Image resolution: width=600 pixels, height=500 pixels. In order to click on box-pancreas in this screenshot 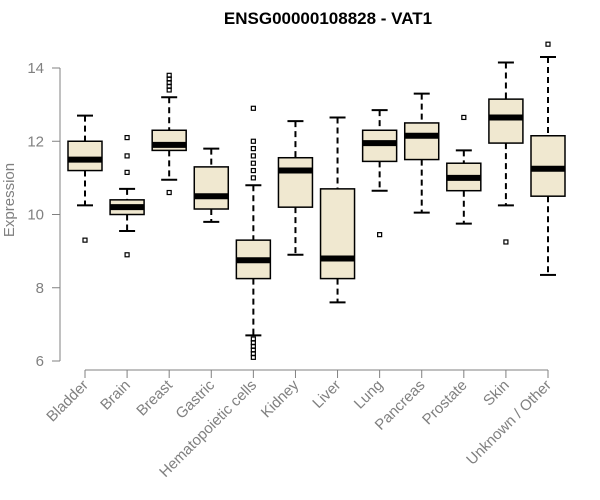, I will do `click(421, 153)`.